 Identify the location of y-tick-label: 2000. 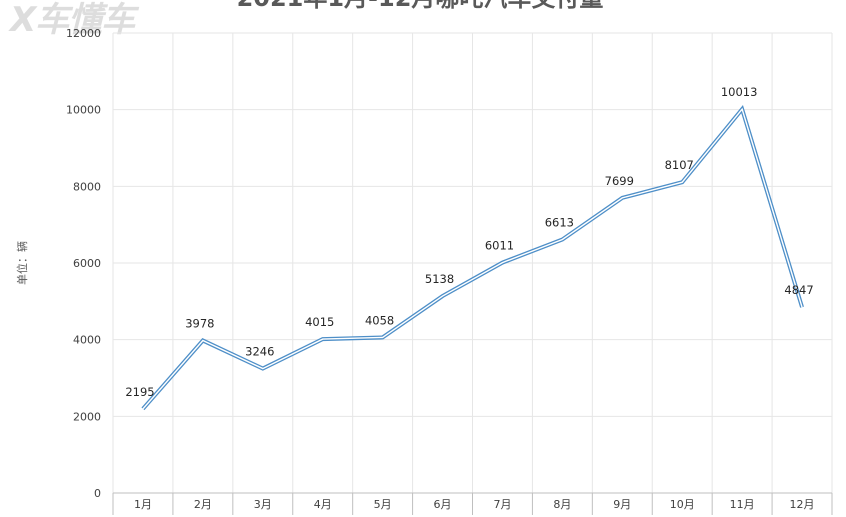
(87, 416).